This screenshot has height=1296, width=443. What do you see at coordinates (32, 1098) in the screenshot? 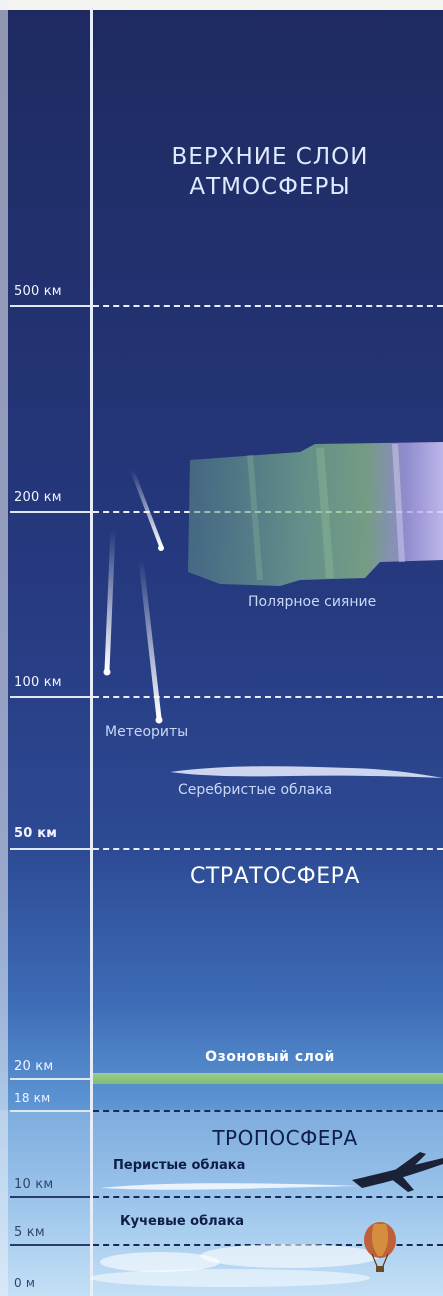
I see `altitude-label-18: 18 км` at bounding box center [32, 1098].